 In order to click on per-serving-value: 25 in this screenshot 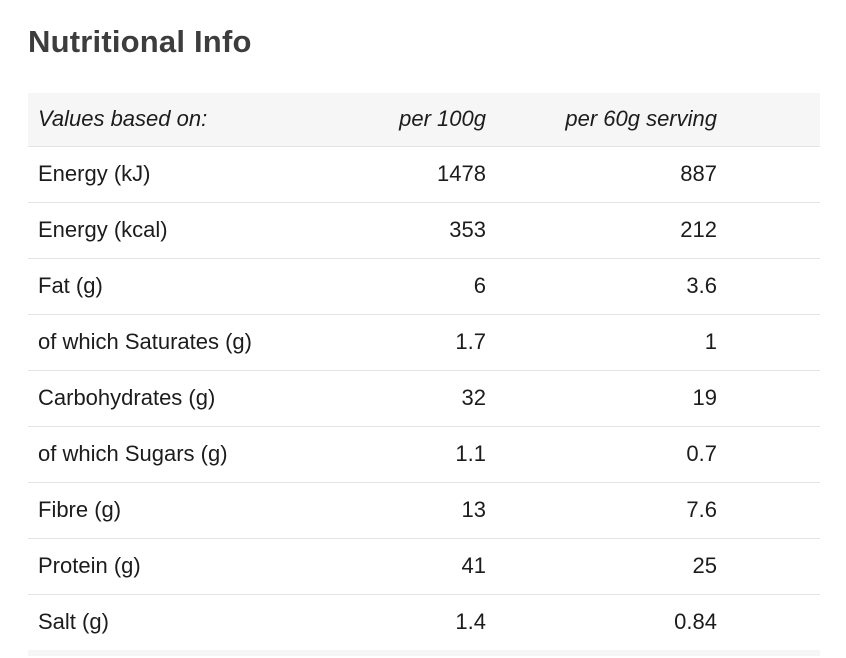, I will do `click(704, 565)`.